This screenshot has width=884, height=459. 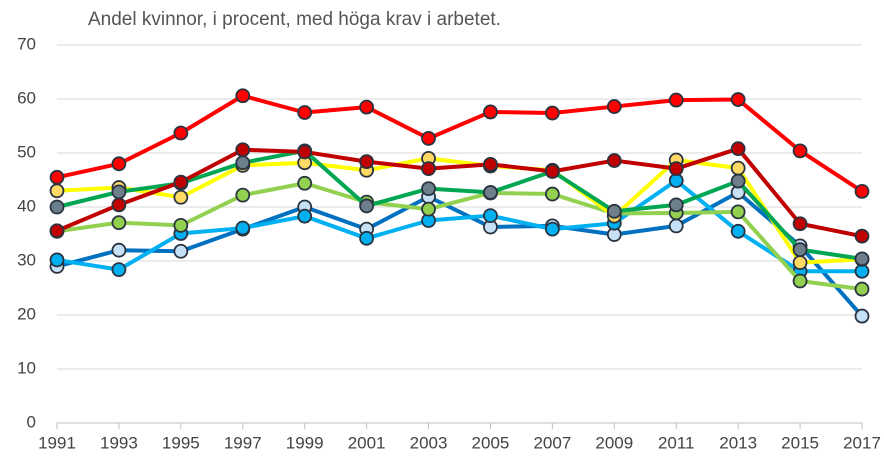 I want to click on x-tick-label: 2005, so click(x=491, y=442).